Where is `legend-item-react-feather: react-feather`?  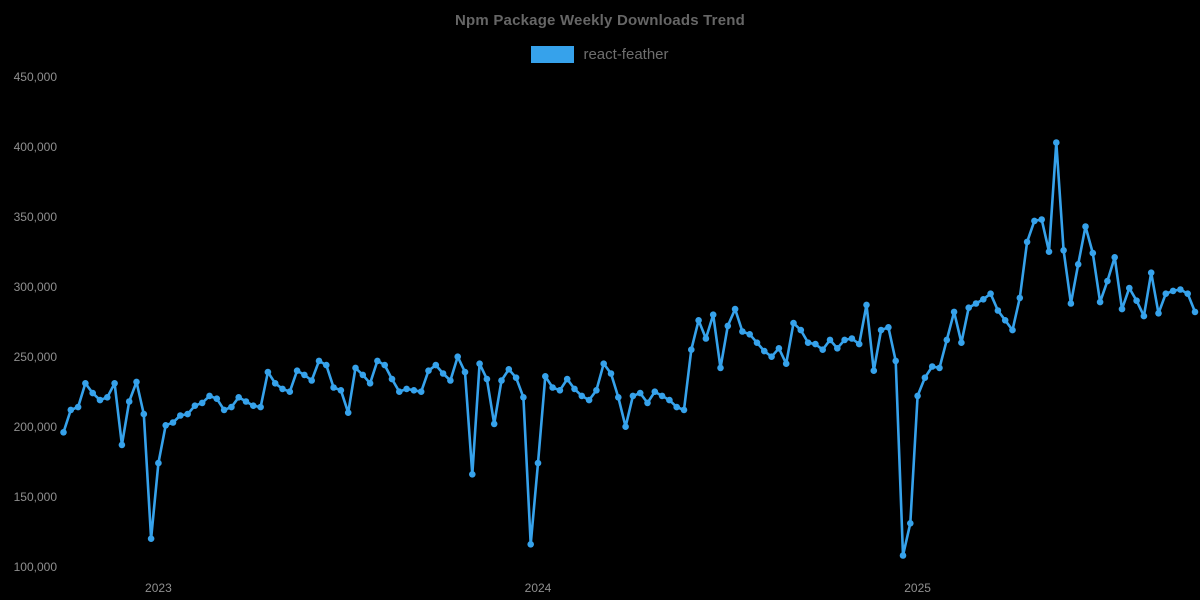 legend-item-react-feather: react-feather is located at coordinates (600, 54).